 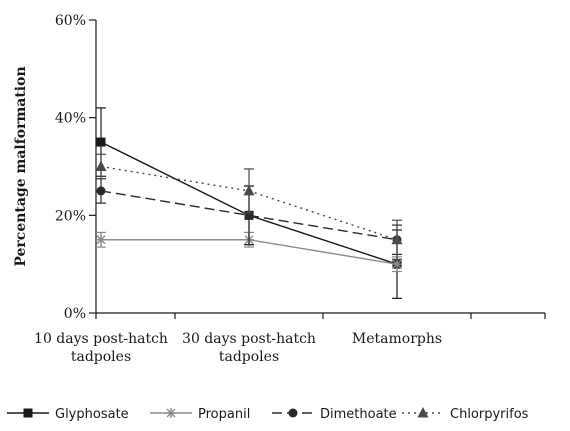 I want to click on legend-label: Dimethoate, so click(x=358, y=414).